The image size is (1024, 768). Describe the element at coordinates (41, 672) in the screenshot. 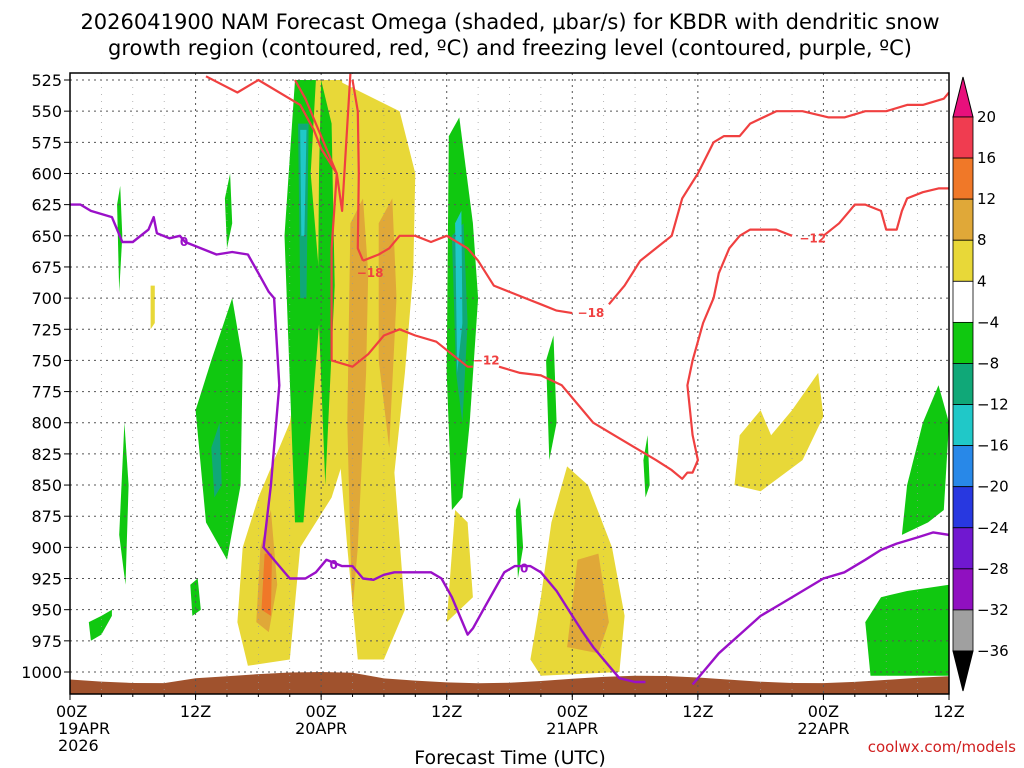

I see `y-tick-label-1000: 1000` at that location.